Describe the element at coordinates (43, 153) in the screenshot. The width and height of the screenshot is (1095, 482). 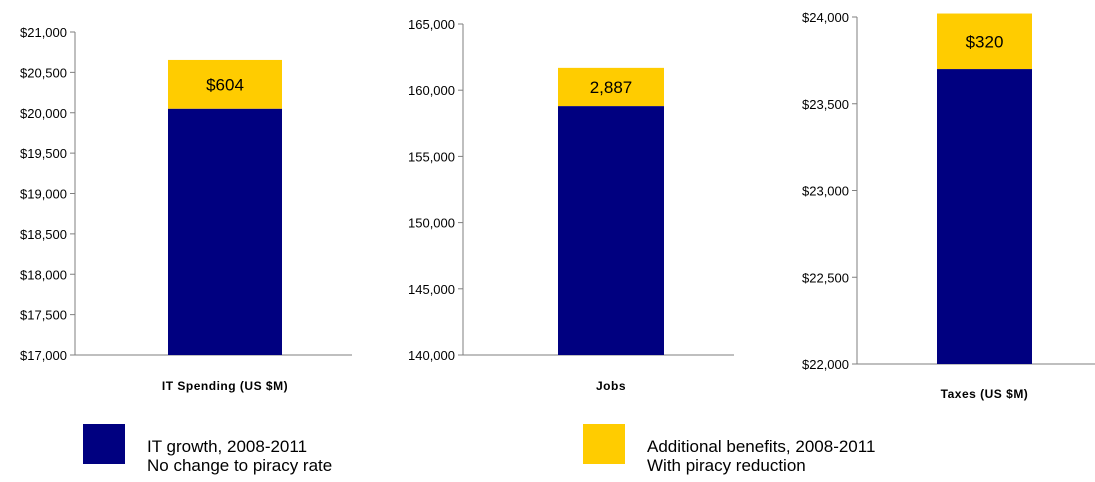
I see `y-tick-label-0-5: $19,500` at that location.